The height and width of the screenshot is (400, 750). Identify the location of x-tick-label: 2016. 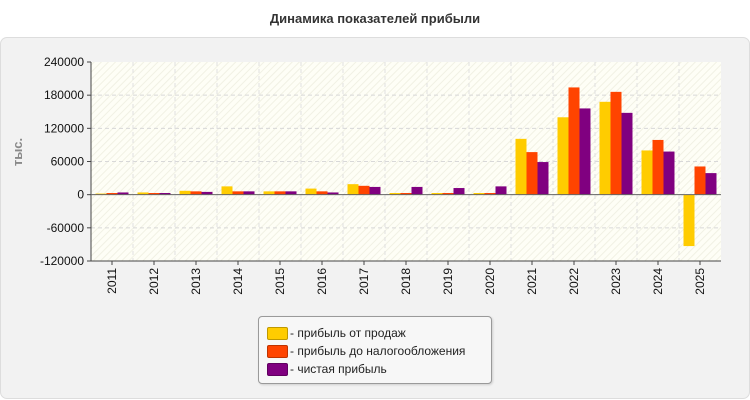
(322, 281).